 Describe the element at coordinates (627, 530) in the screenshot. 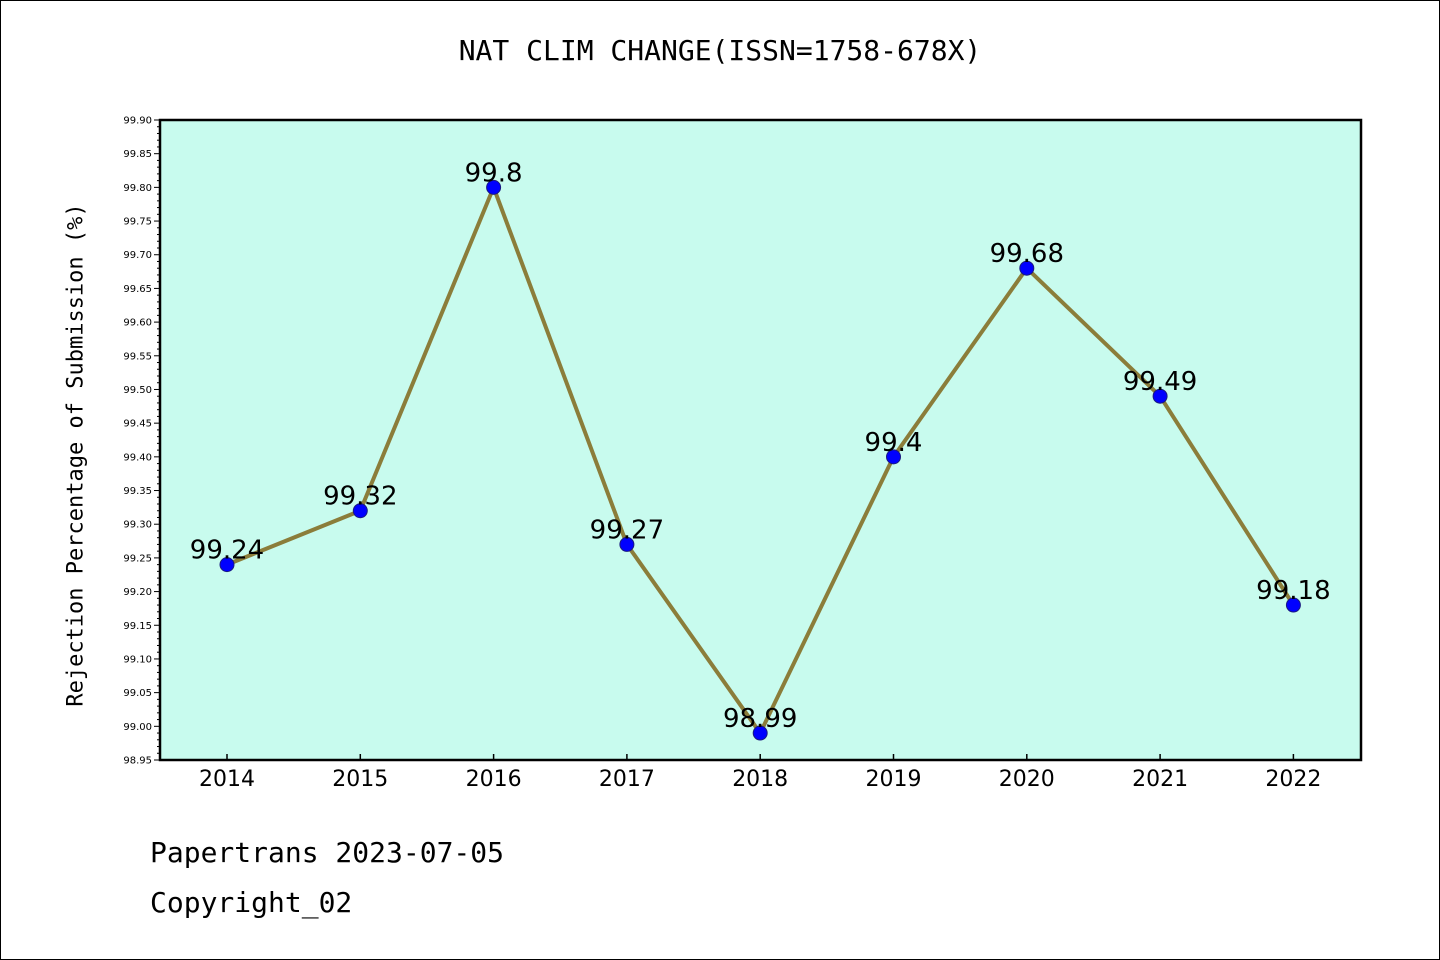

I see `data-label: 99.27` at that location.